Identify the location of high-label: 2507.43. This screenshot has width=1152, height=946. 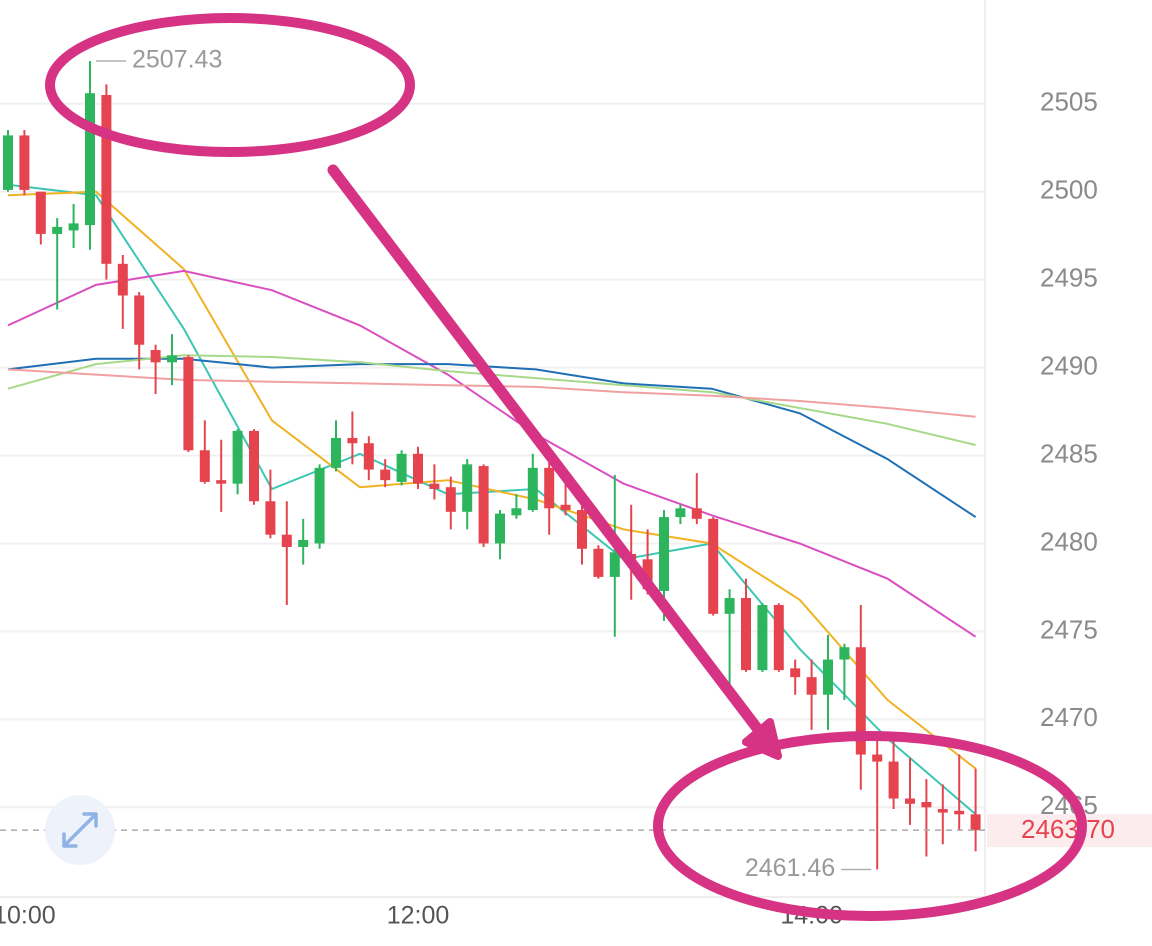
(177, 60).